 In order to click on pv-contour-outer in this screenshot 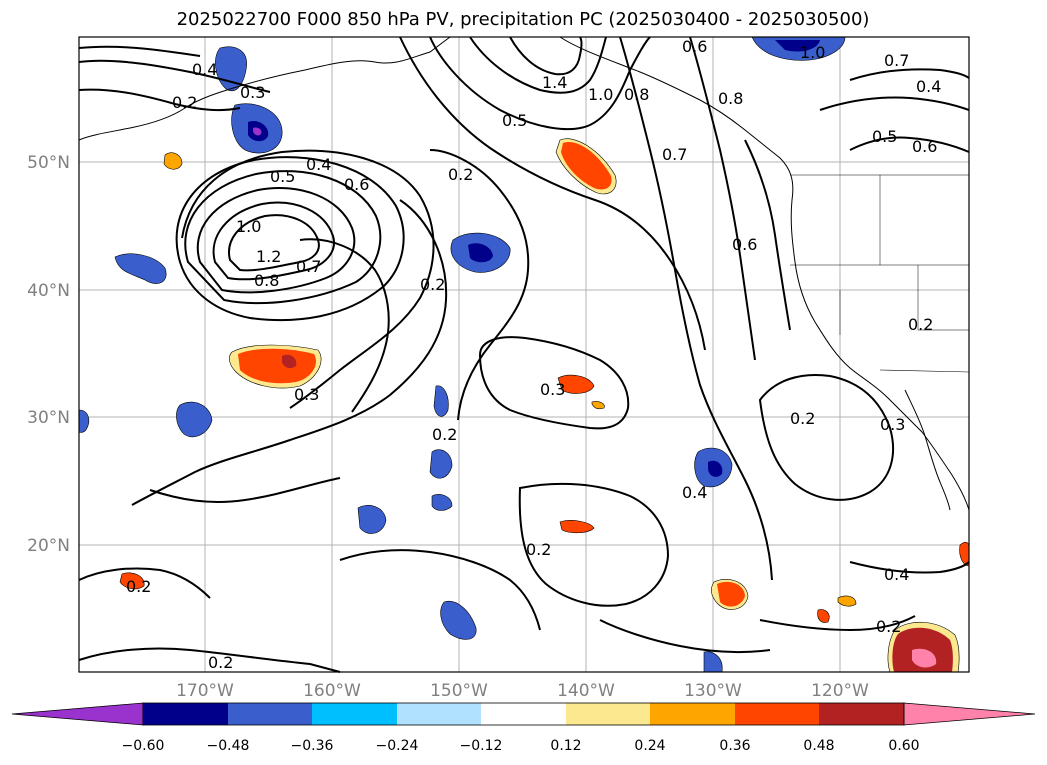, I will do `click(289, 352)`.